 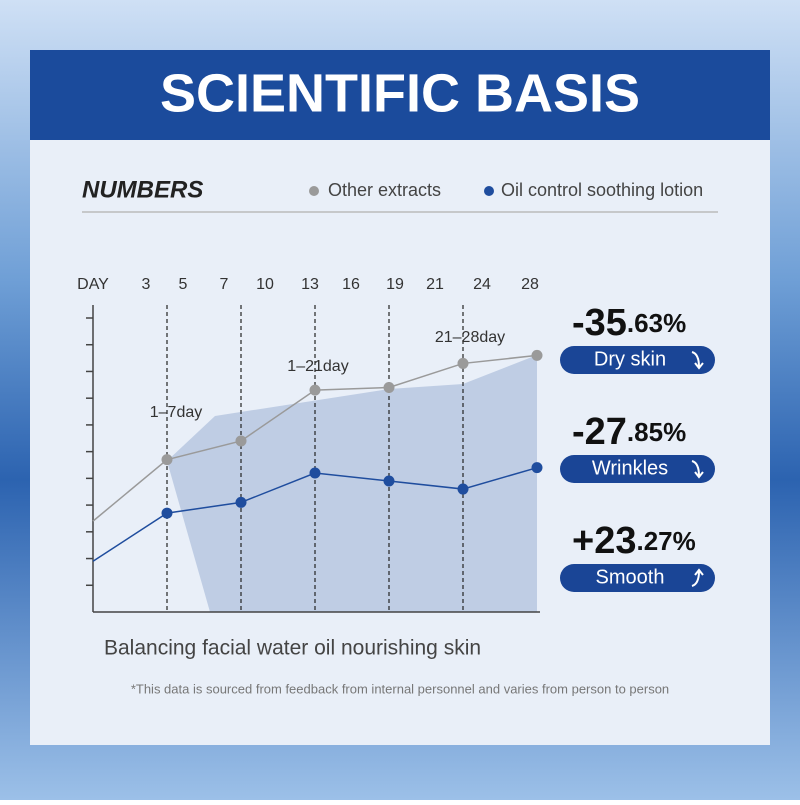 What do you see at coordinates (602, 190) in the screenshot?
I see `legend-label: Oil control soothing lotion` at bounding box center [602, 190].